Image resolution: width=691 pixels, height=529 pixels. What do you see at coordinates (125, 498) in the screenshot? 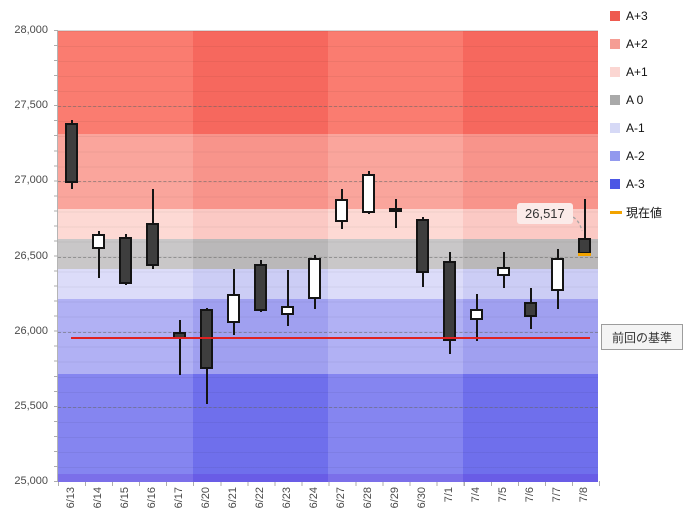
I see `x-axis-label: 6/15` at bounding box center [125, 498].